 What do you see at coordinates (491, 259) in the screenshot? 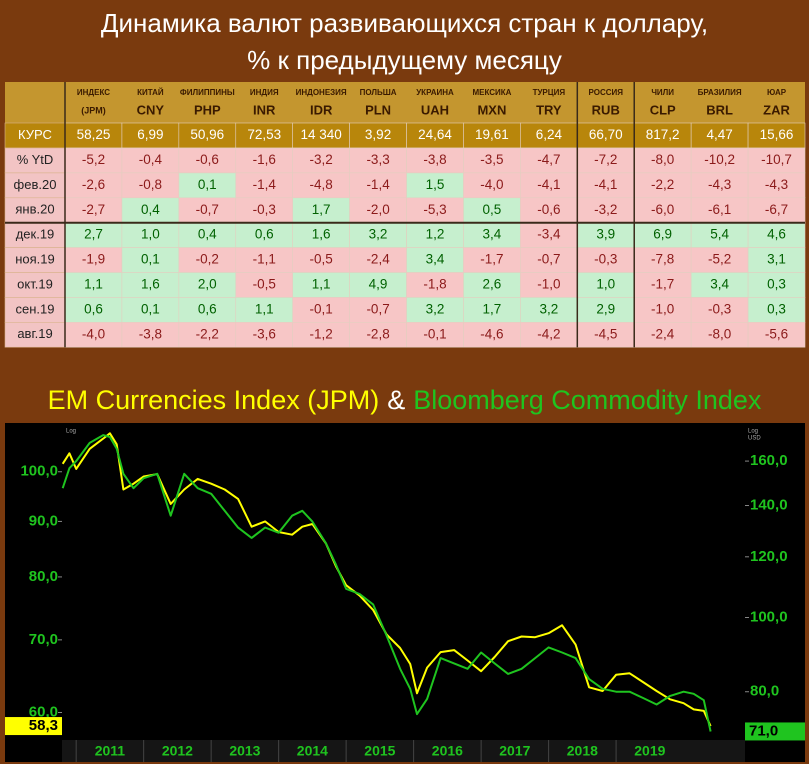
I see `cell-value: -1,7` at bounding box center [491, 259].